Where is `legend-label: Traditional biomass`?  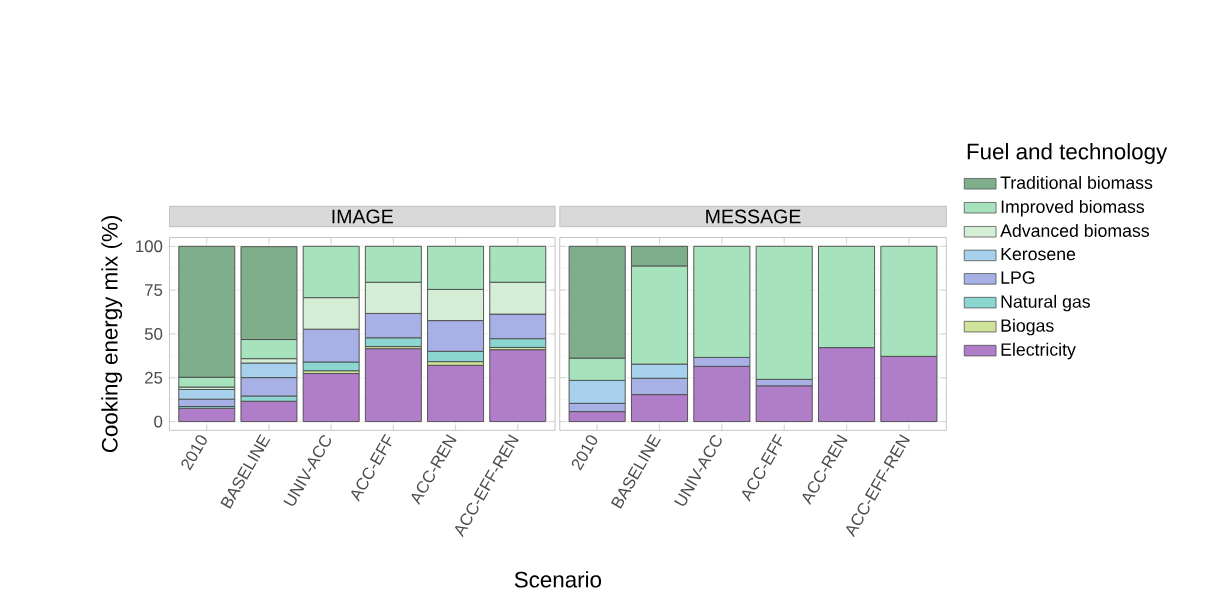
legend-label: Traditional biomass is located at coordinates (1076, 182).